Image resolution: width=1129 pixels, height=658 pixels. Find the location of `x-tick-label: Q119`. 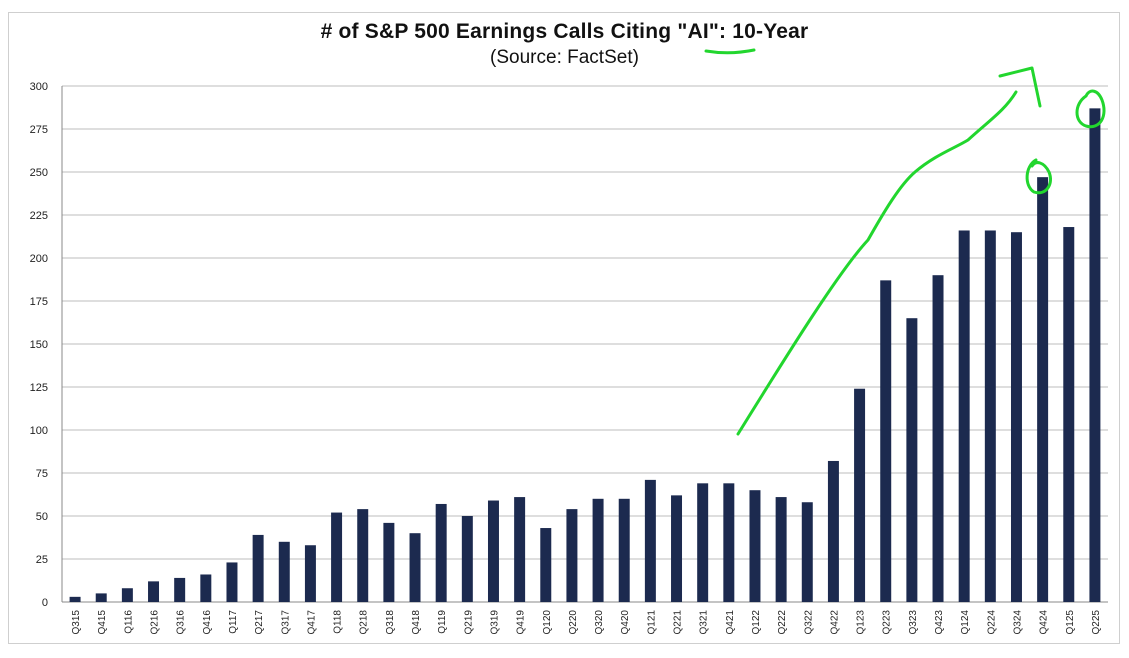

x-tick-label: Q119 is located at coordinates (442, 622).